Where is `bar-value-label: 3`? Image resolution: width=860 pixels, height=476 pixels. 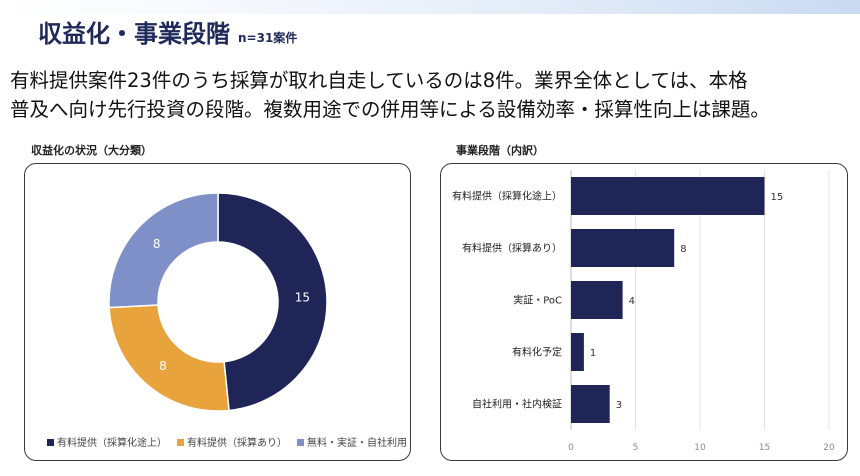 bar-value-label: 3 is located at coordinates (619, 405).